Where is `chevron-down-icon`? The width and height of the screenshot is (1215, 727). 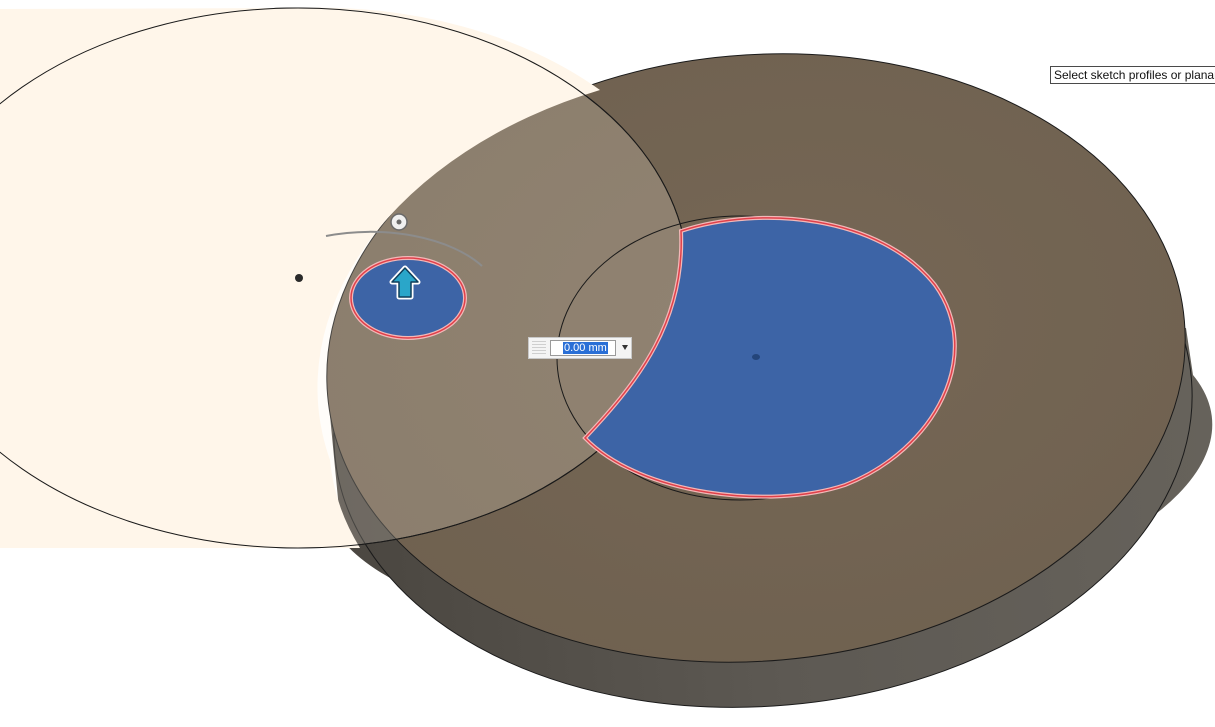 chevron-down-icon is located at coordinates (625, 347).